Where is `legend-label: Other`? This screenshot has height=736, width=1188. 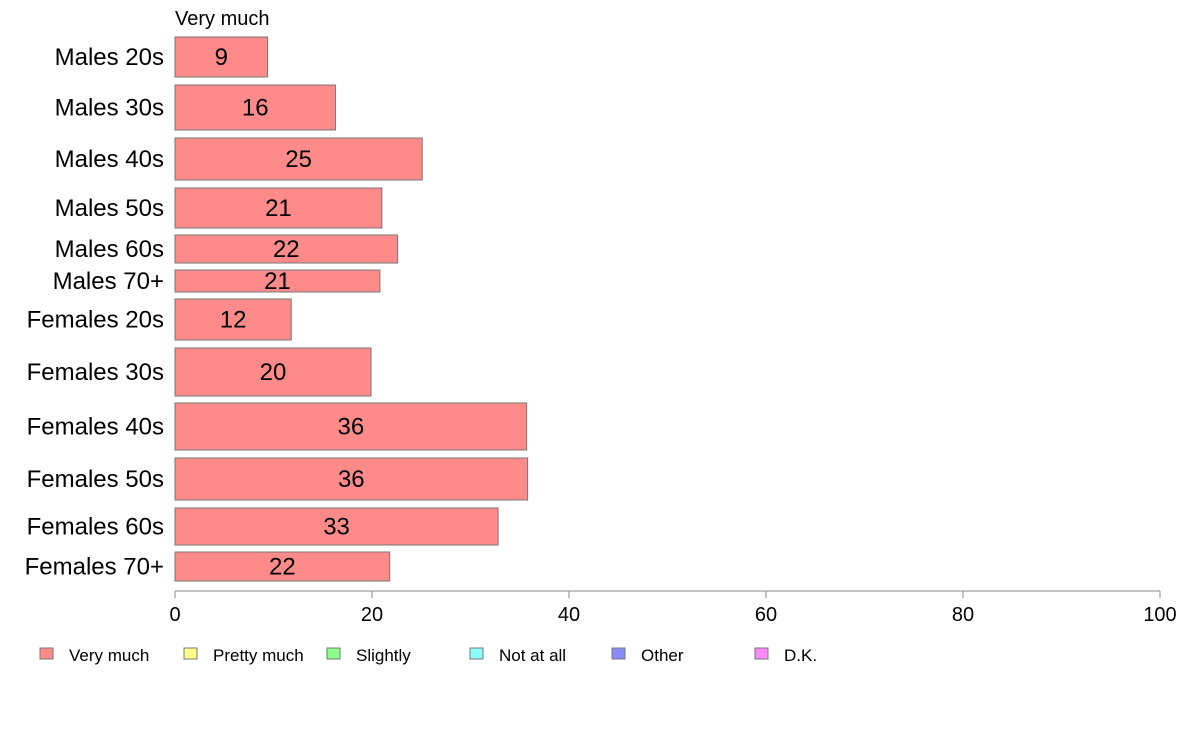 legend-label: Other is located at coordinates (662, 655).